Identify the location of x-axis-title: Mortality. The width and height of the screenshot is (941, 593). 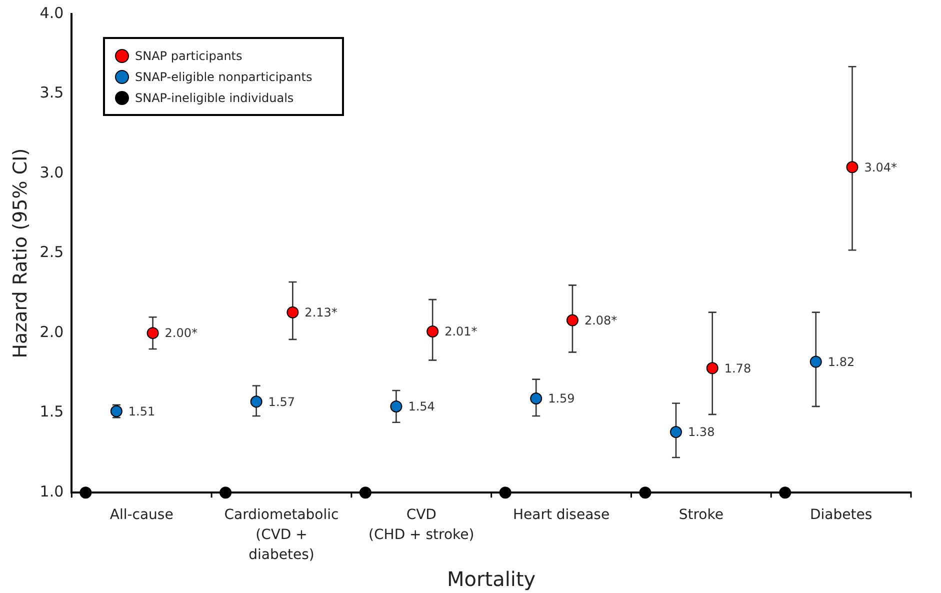
(491, 579).